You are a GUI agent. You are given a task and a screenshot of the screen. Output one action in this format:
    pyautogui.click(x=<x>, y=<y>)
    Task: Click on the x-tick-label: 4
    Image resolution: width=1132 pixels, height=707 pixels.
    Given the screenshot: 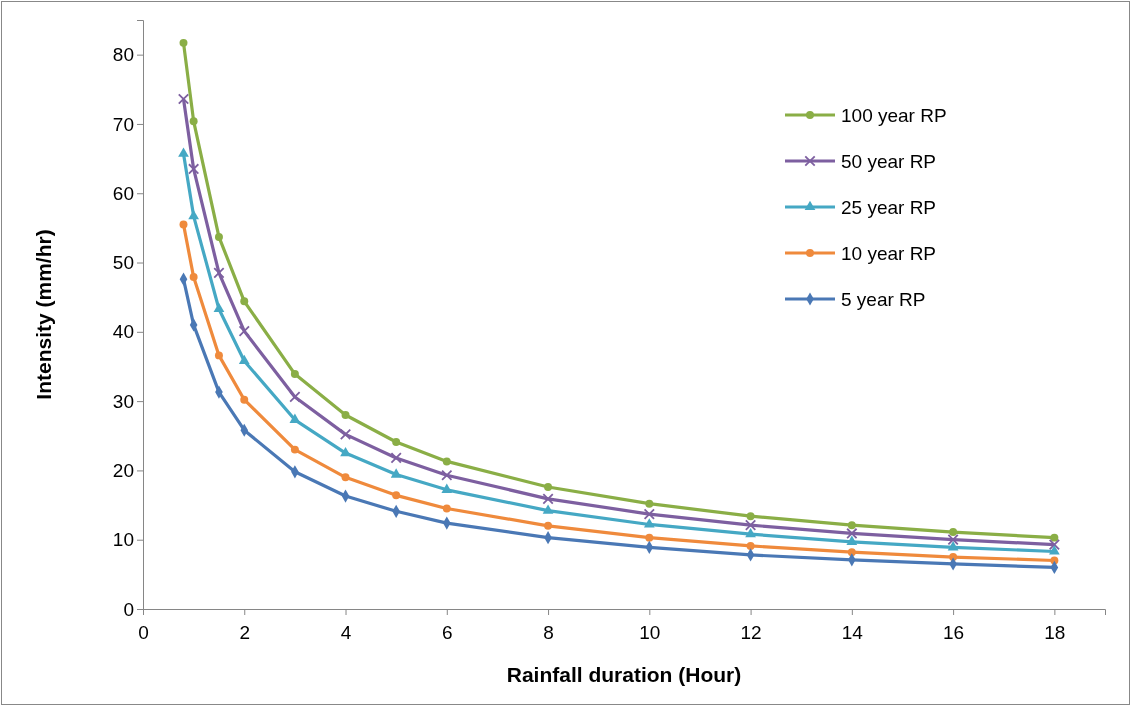 What is the action you would take?
    pyautogui.click(x=346, y=632)
    